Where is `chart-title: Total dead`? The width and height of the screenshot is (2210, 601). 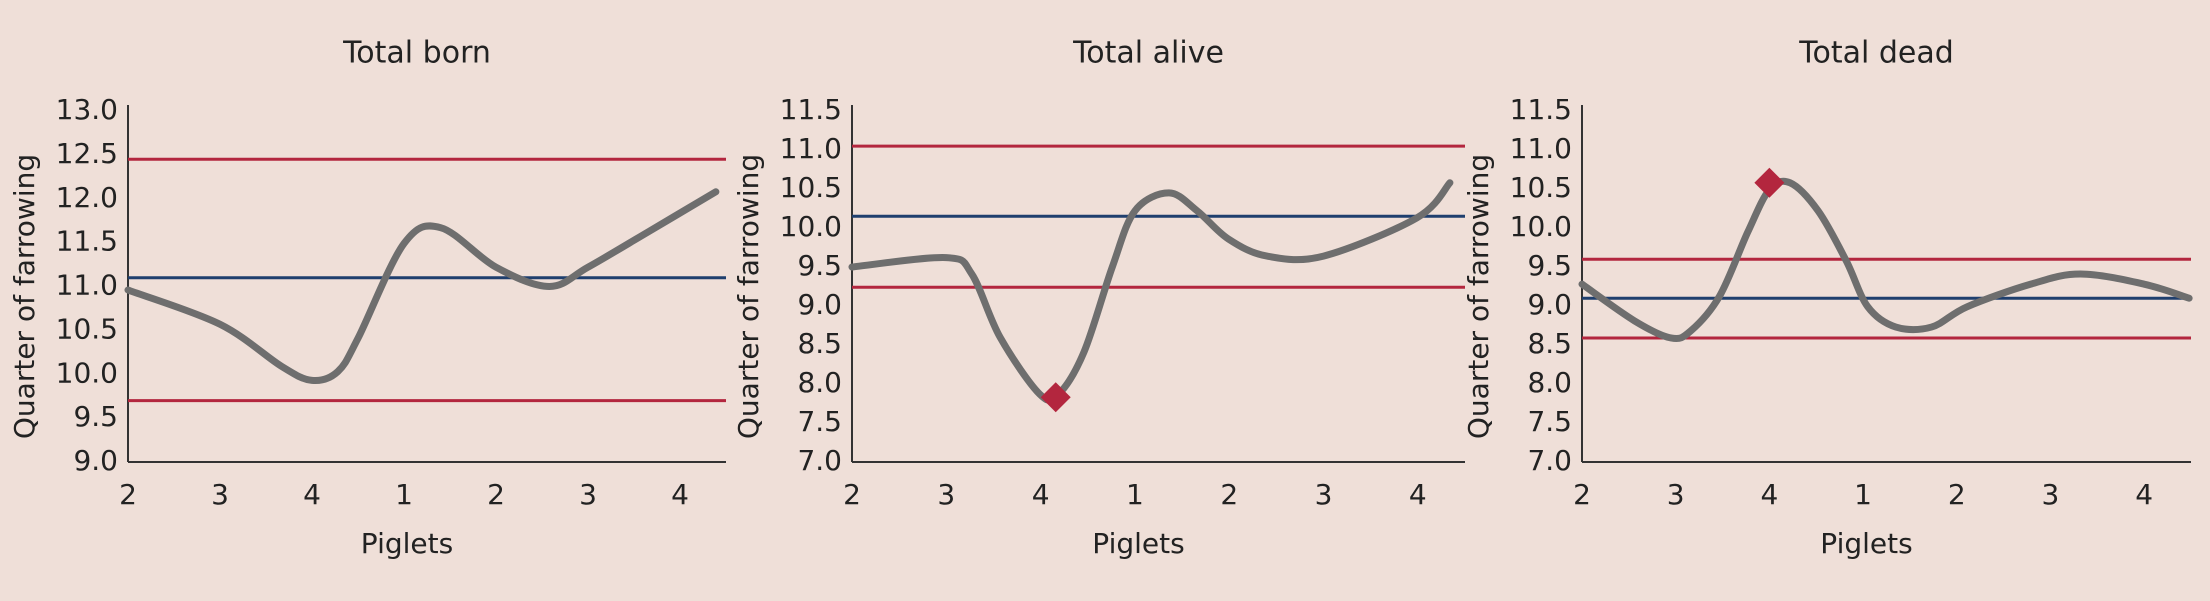 chart-title: Total dead is located at coordinates (1876, 53).